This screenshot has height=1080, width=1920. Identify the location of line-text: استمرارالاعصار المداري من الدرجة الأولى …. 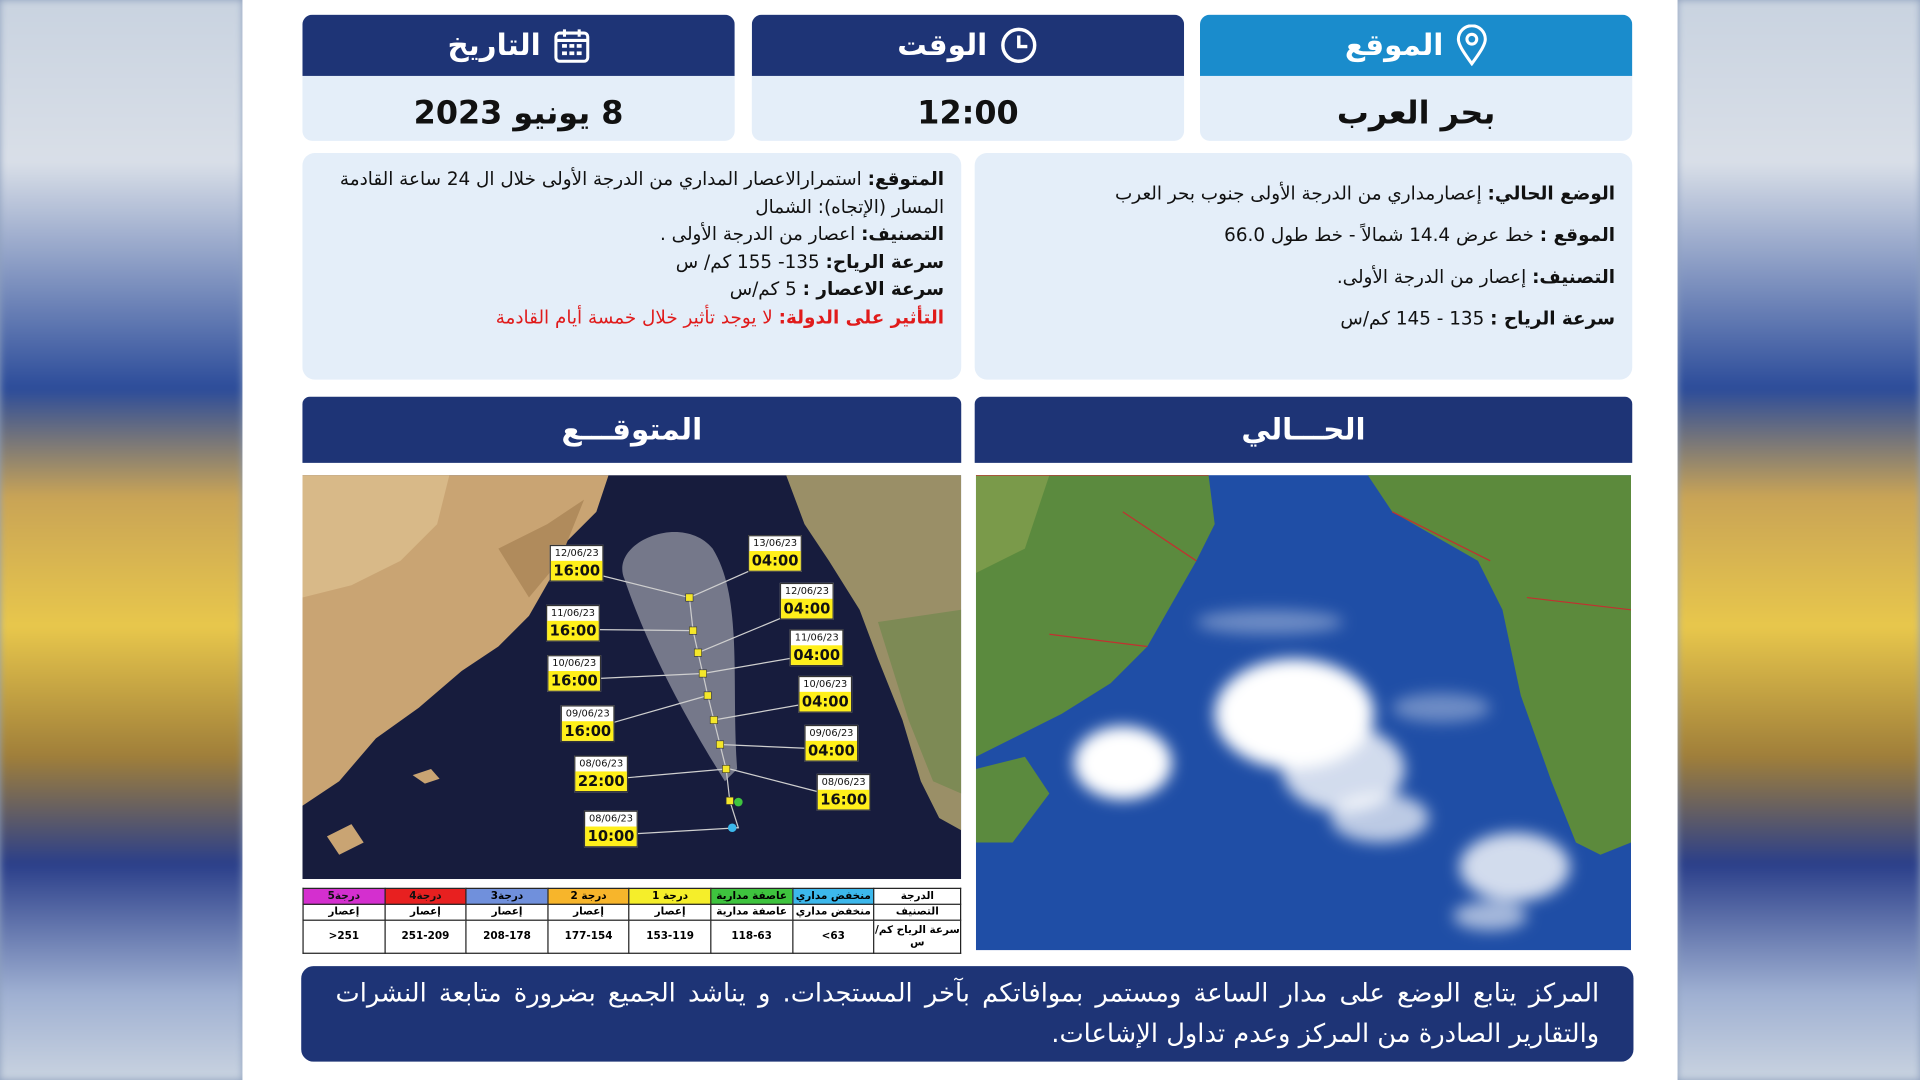
(600, 178).